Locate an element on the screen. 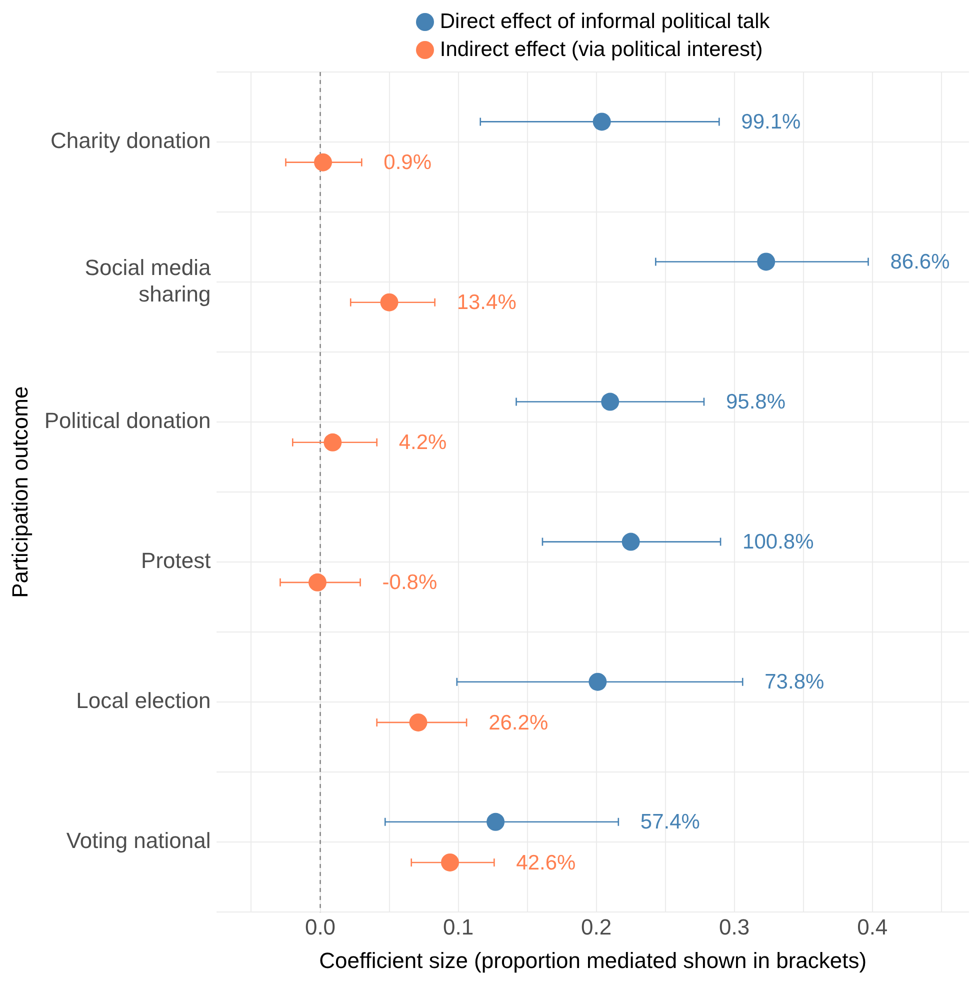 The height and width of the screenshot is (983, 978). x-tick-label: 0.3 is located at coordinates (734, 927).